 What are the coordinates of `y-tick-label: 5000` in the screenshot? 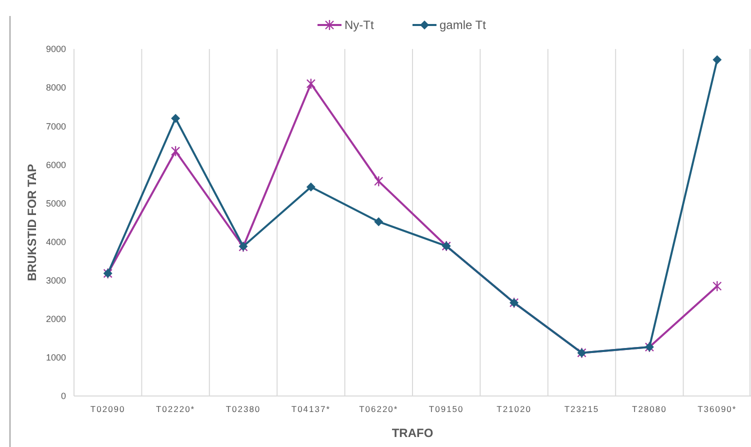 It's located at (56, 203).